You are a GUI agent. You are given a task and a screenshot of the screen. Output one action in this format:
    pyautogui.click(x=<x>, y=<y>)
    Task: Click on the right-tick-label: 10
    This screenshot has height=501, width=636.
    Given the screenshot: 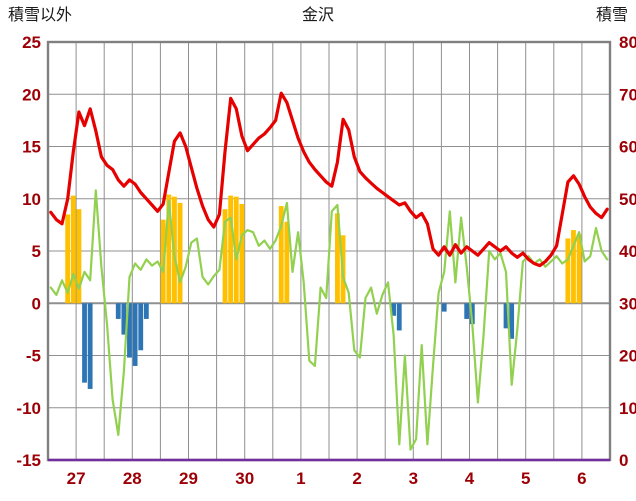 What is the action you would take?
    pyautogui.click(x=627, y=408)
    